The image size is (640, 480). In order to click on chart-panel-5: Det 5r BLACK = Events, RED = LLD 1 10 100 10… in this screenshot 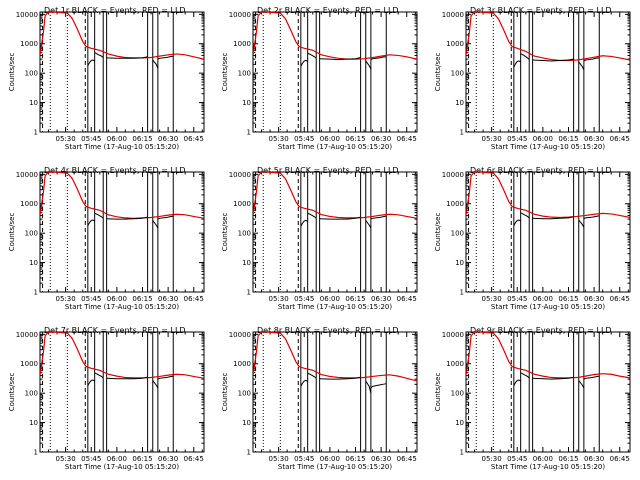, I will do `click(319, 238)`.